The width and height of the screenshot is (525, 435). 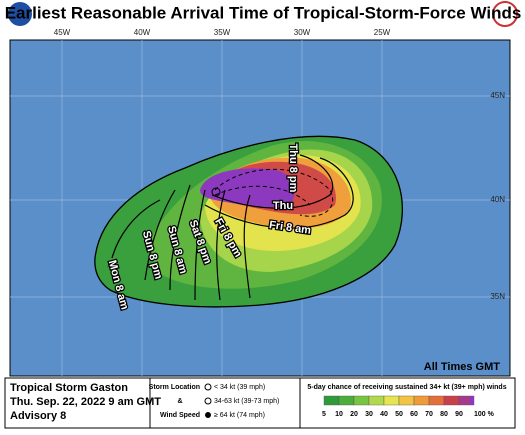 What do you see at coordinates (459, 414) in the screenshot?
I see `scale-label: 90` at bounding box center [459, 414].